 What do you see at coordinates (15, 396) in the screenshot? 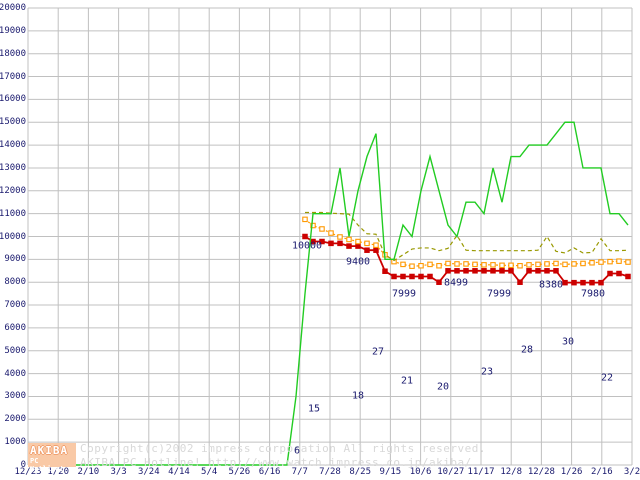
I see `y-tick-label: 3000` at bounding box center [15, 396].